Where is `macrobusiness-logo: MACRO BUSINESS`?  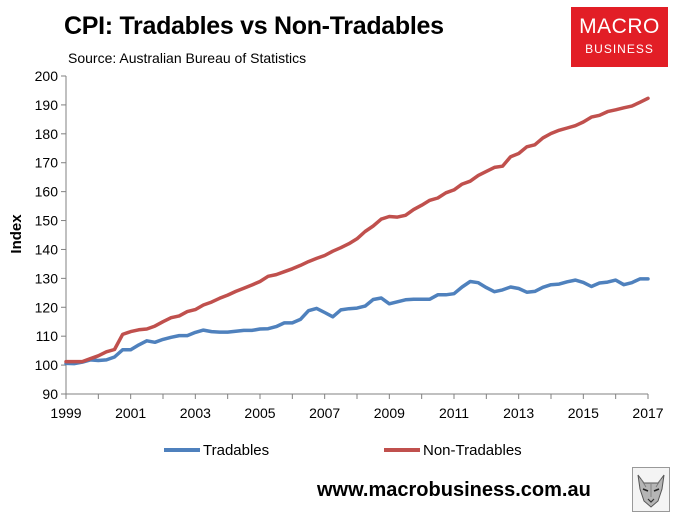 macrobusiness-logo: MACRO BUSINESS is located at coordinates (619, 37).